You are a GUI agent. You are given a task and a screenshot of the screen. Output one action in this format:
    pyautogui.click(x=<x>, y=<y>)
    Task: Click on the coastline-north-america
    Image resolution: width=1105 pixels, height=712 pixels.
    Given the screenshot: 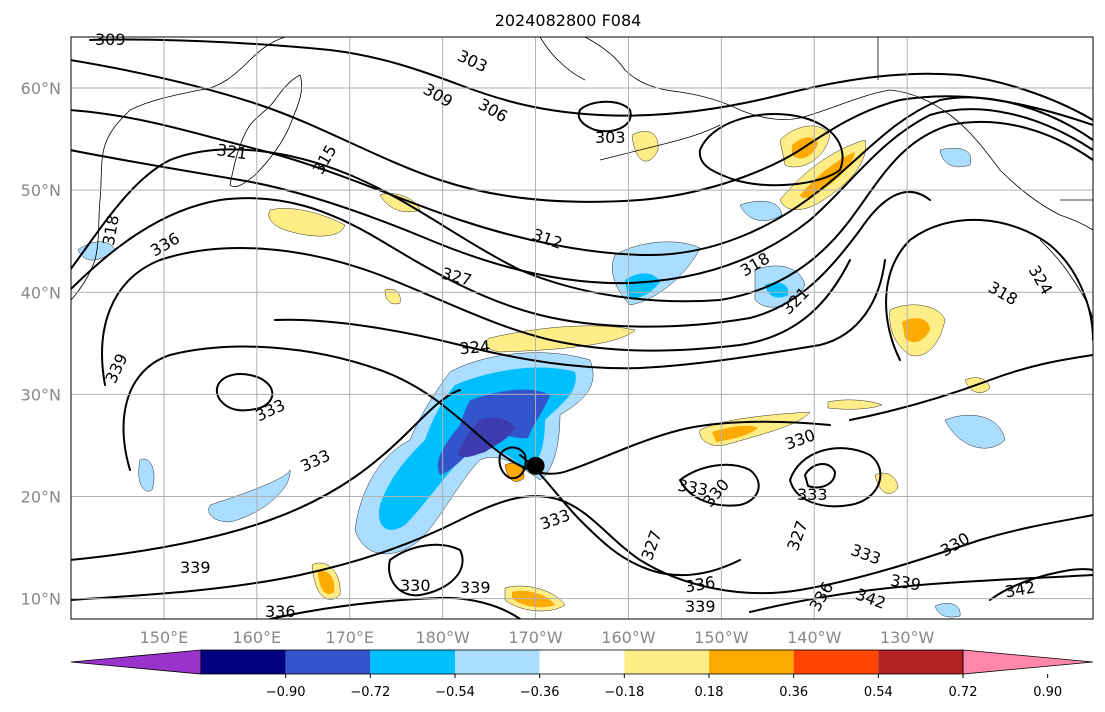 What is the action you would take?
    pyautogui.click(x=1066, y=280)
    